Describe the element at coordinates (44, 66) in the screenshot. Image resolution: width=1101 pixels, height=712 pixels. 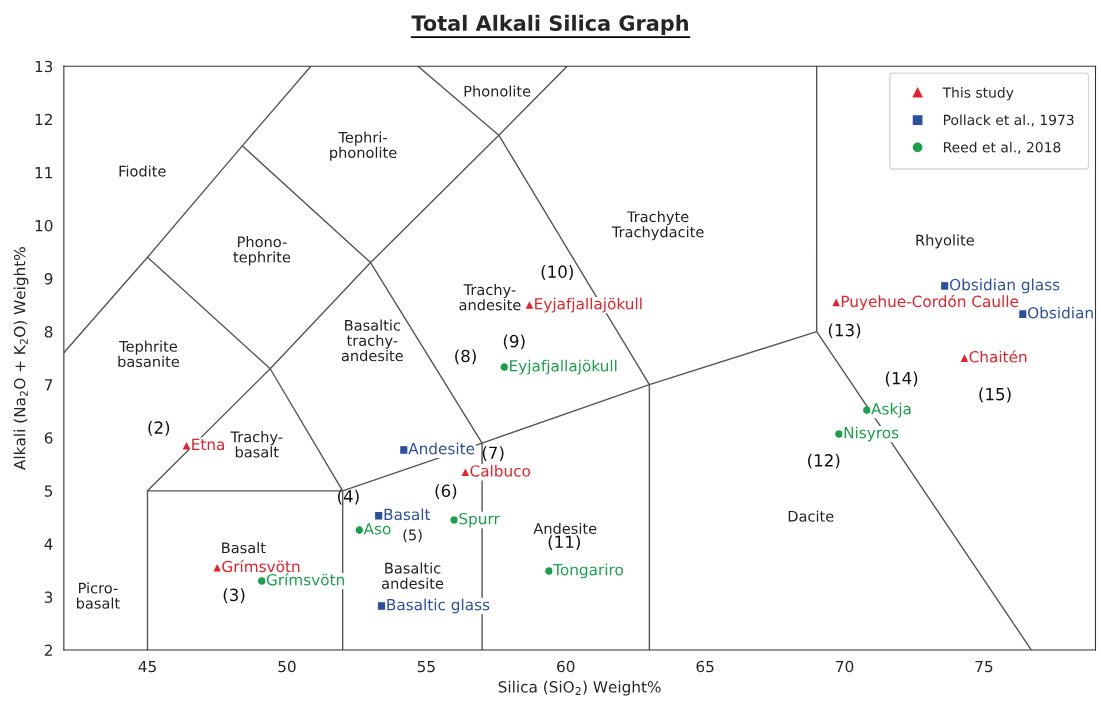
I see `y-tick-label: 13` at that location.